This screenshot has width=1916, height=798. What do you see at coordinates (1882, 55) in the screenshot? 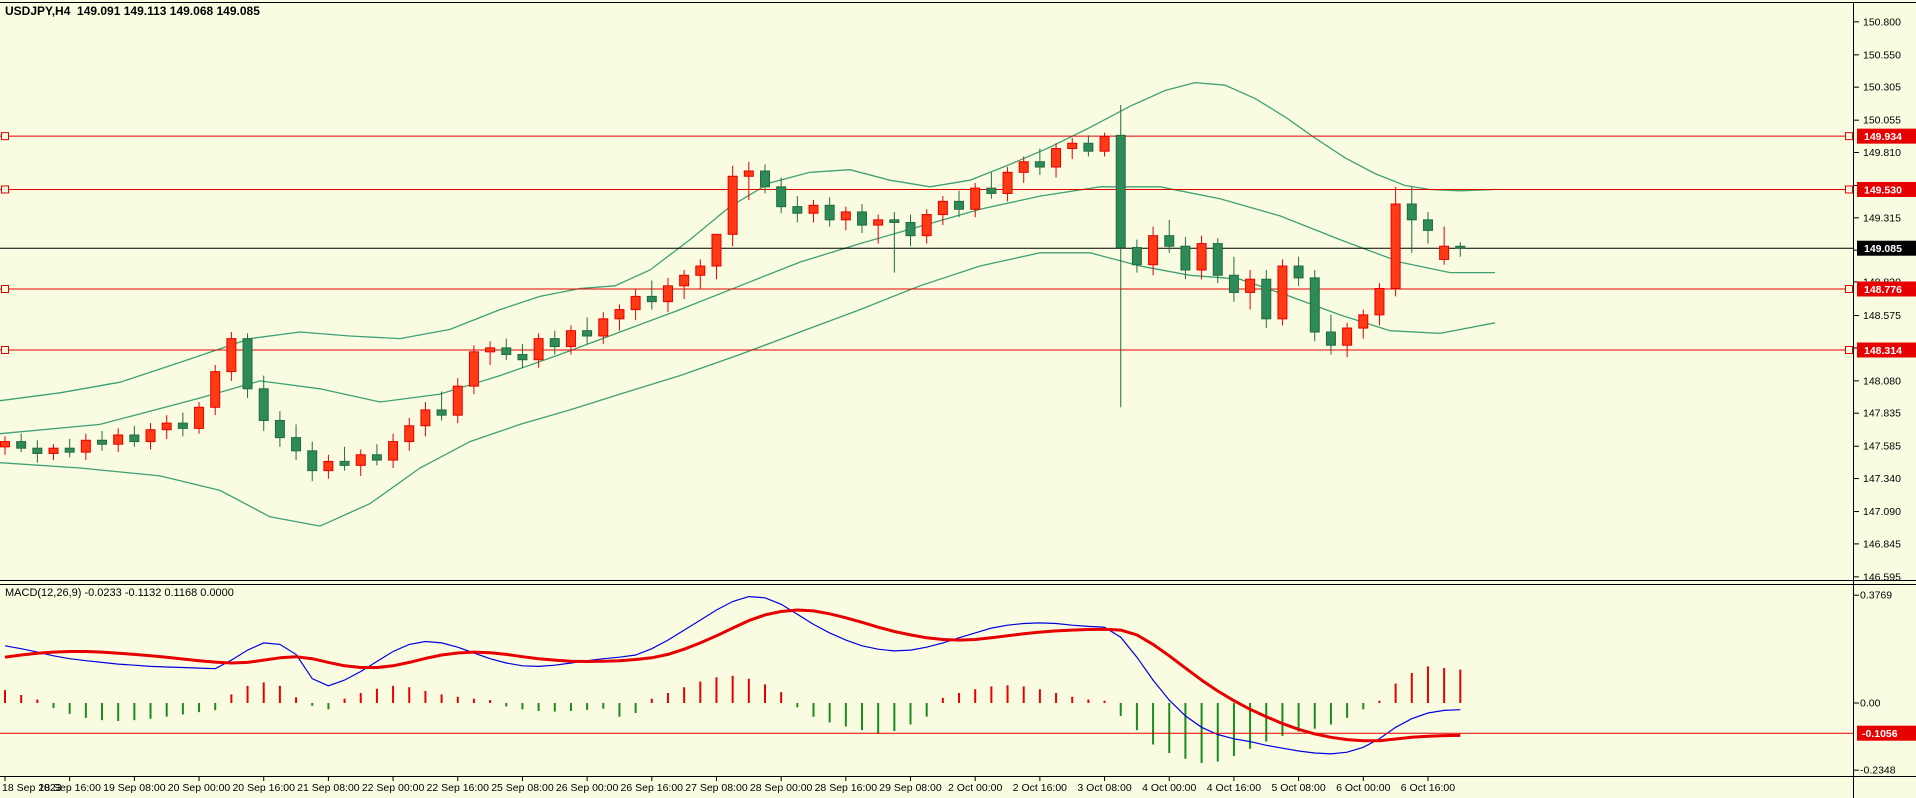
I see `price-tick-label: 150.550` at bounding box center [1882, 55].